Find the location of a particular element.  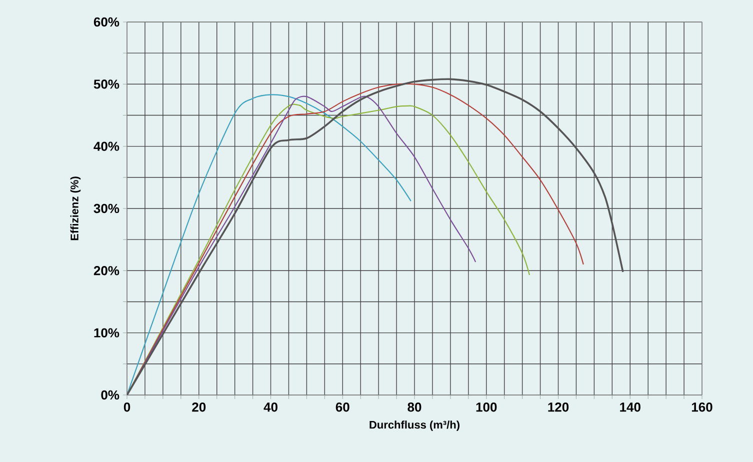

x-tick-label: 60 is located at coordinates (343, 407).